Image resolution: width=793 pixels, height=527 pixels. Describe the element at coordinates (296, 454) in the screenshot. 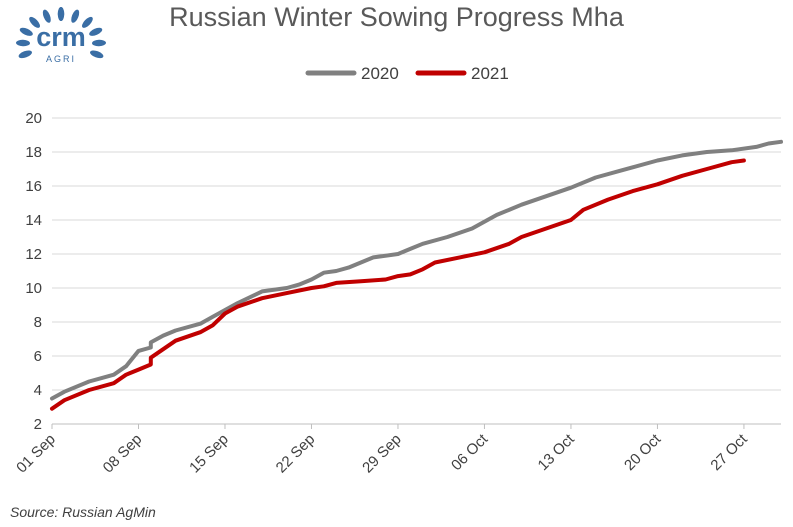

I see `x-tick-label: 22 Sep` at that location.